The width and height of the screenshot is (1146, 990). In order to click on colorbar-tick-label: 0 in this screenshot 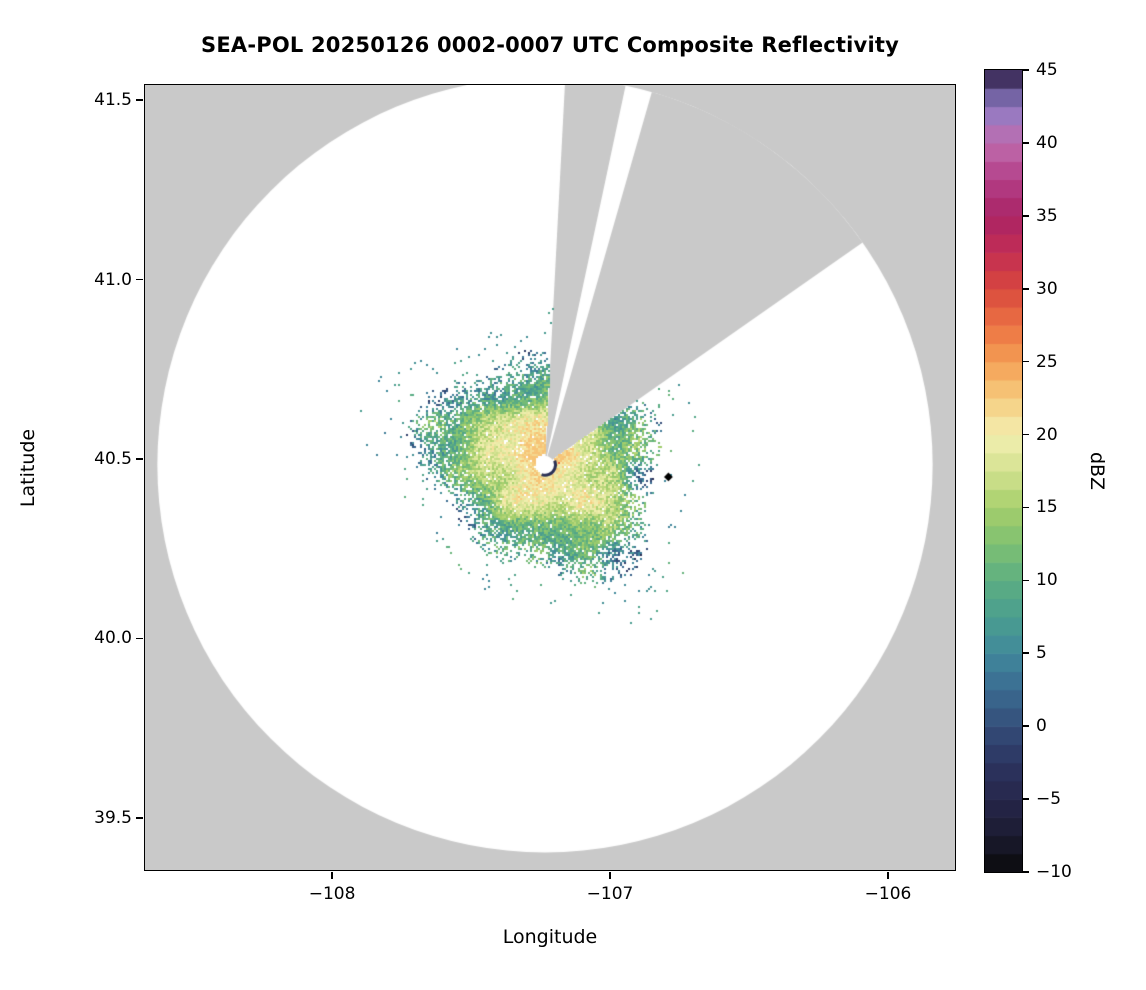, I will do `click(1041, 726)`.